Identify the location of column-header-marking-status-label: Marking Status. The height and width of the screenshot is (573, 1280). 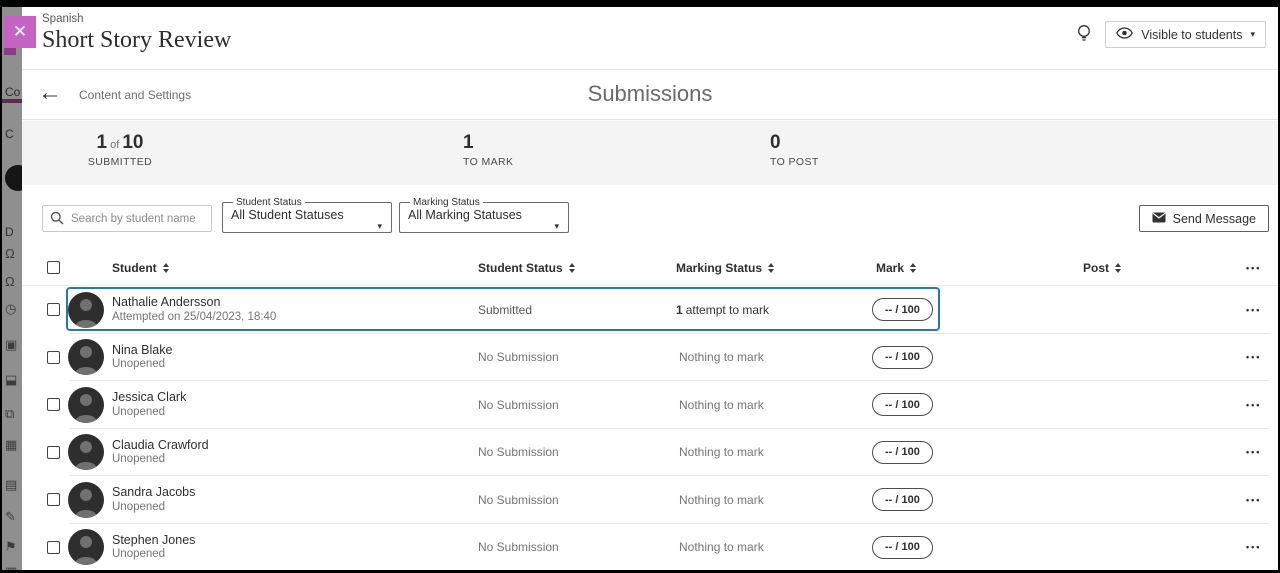
(719, 267).